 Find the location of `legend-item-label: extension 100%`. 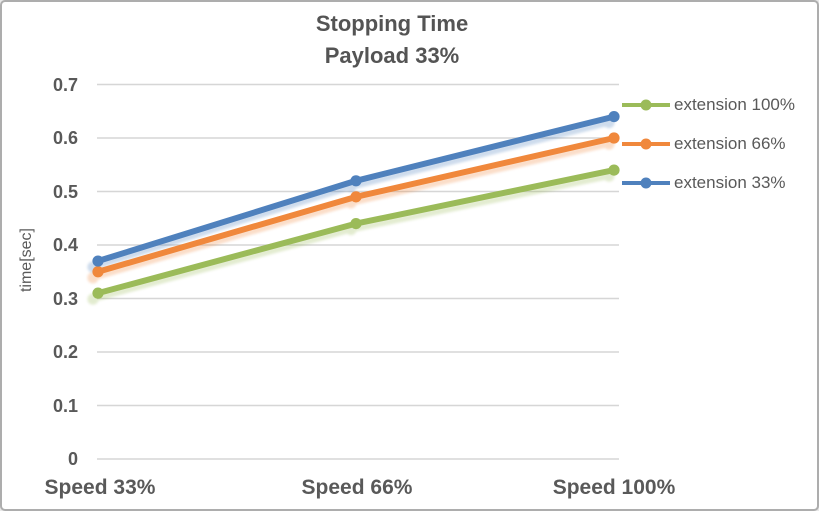

legend-item-label: extension 100% is located at coordinates (734, 104).